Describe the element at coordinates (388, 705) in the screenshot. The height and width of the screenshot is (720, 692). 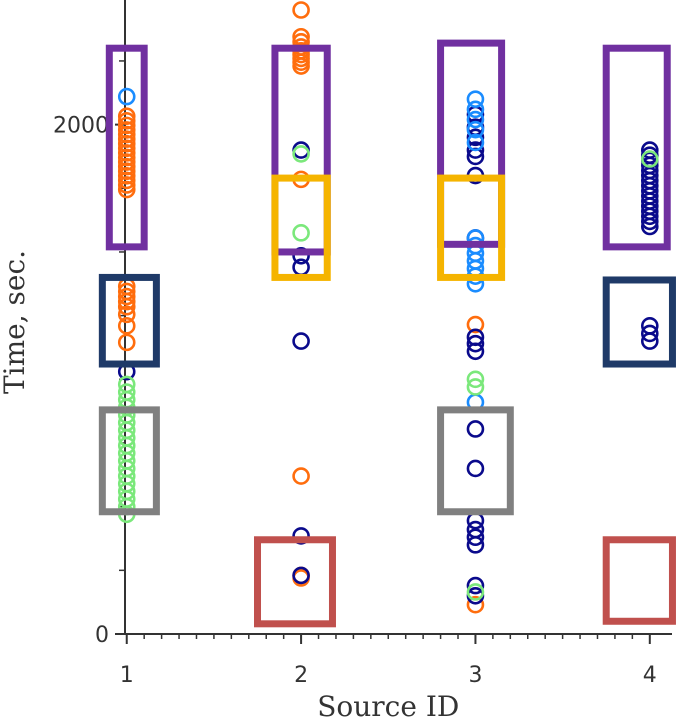
I see `x-axis-title: Source ID` at that location.